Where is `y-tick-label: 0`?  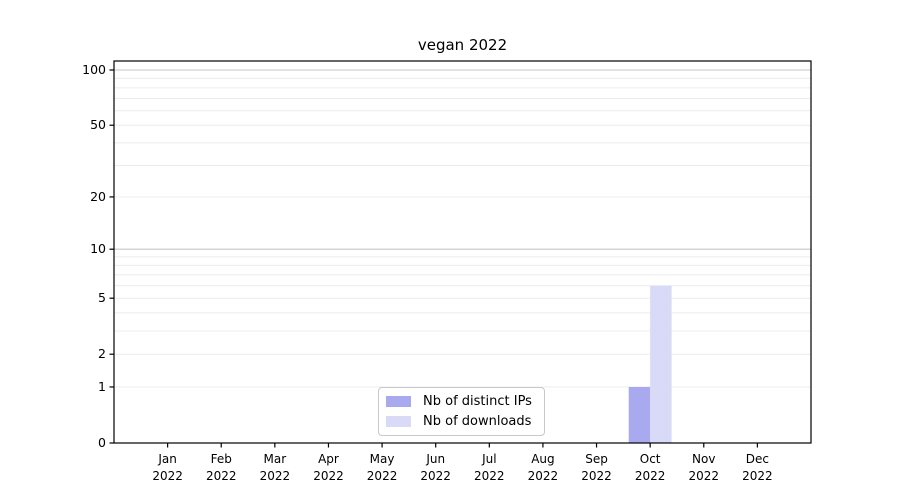 y-tick-label: 0 is located at coordinates (102, 442).